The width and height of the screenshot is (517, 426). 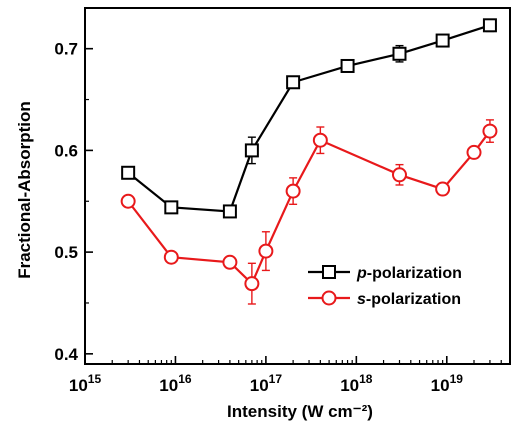 What do you see at coordinates (447, 383) in the screenshot?
I see `x-tick-label: 1019` at bounding box center [447, 383].